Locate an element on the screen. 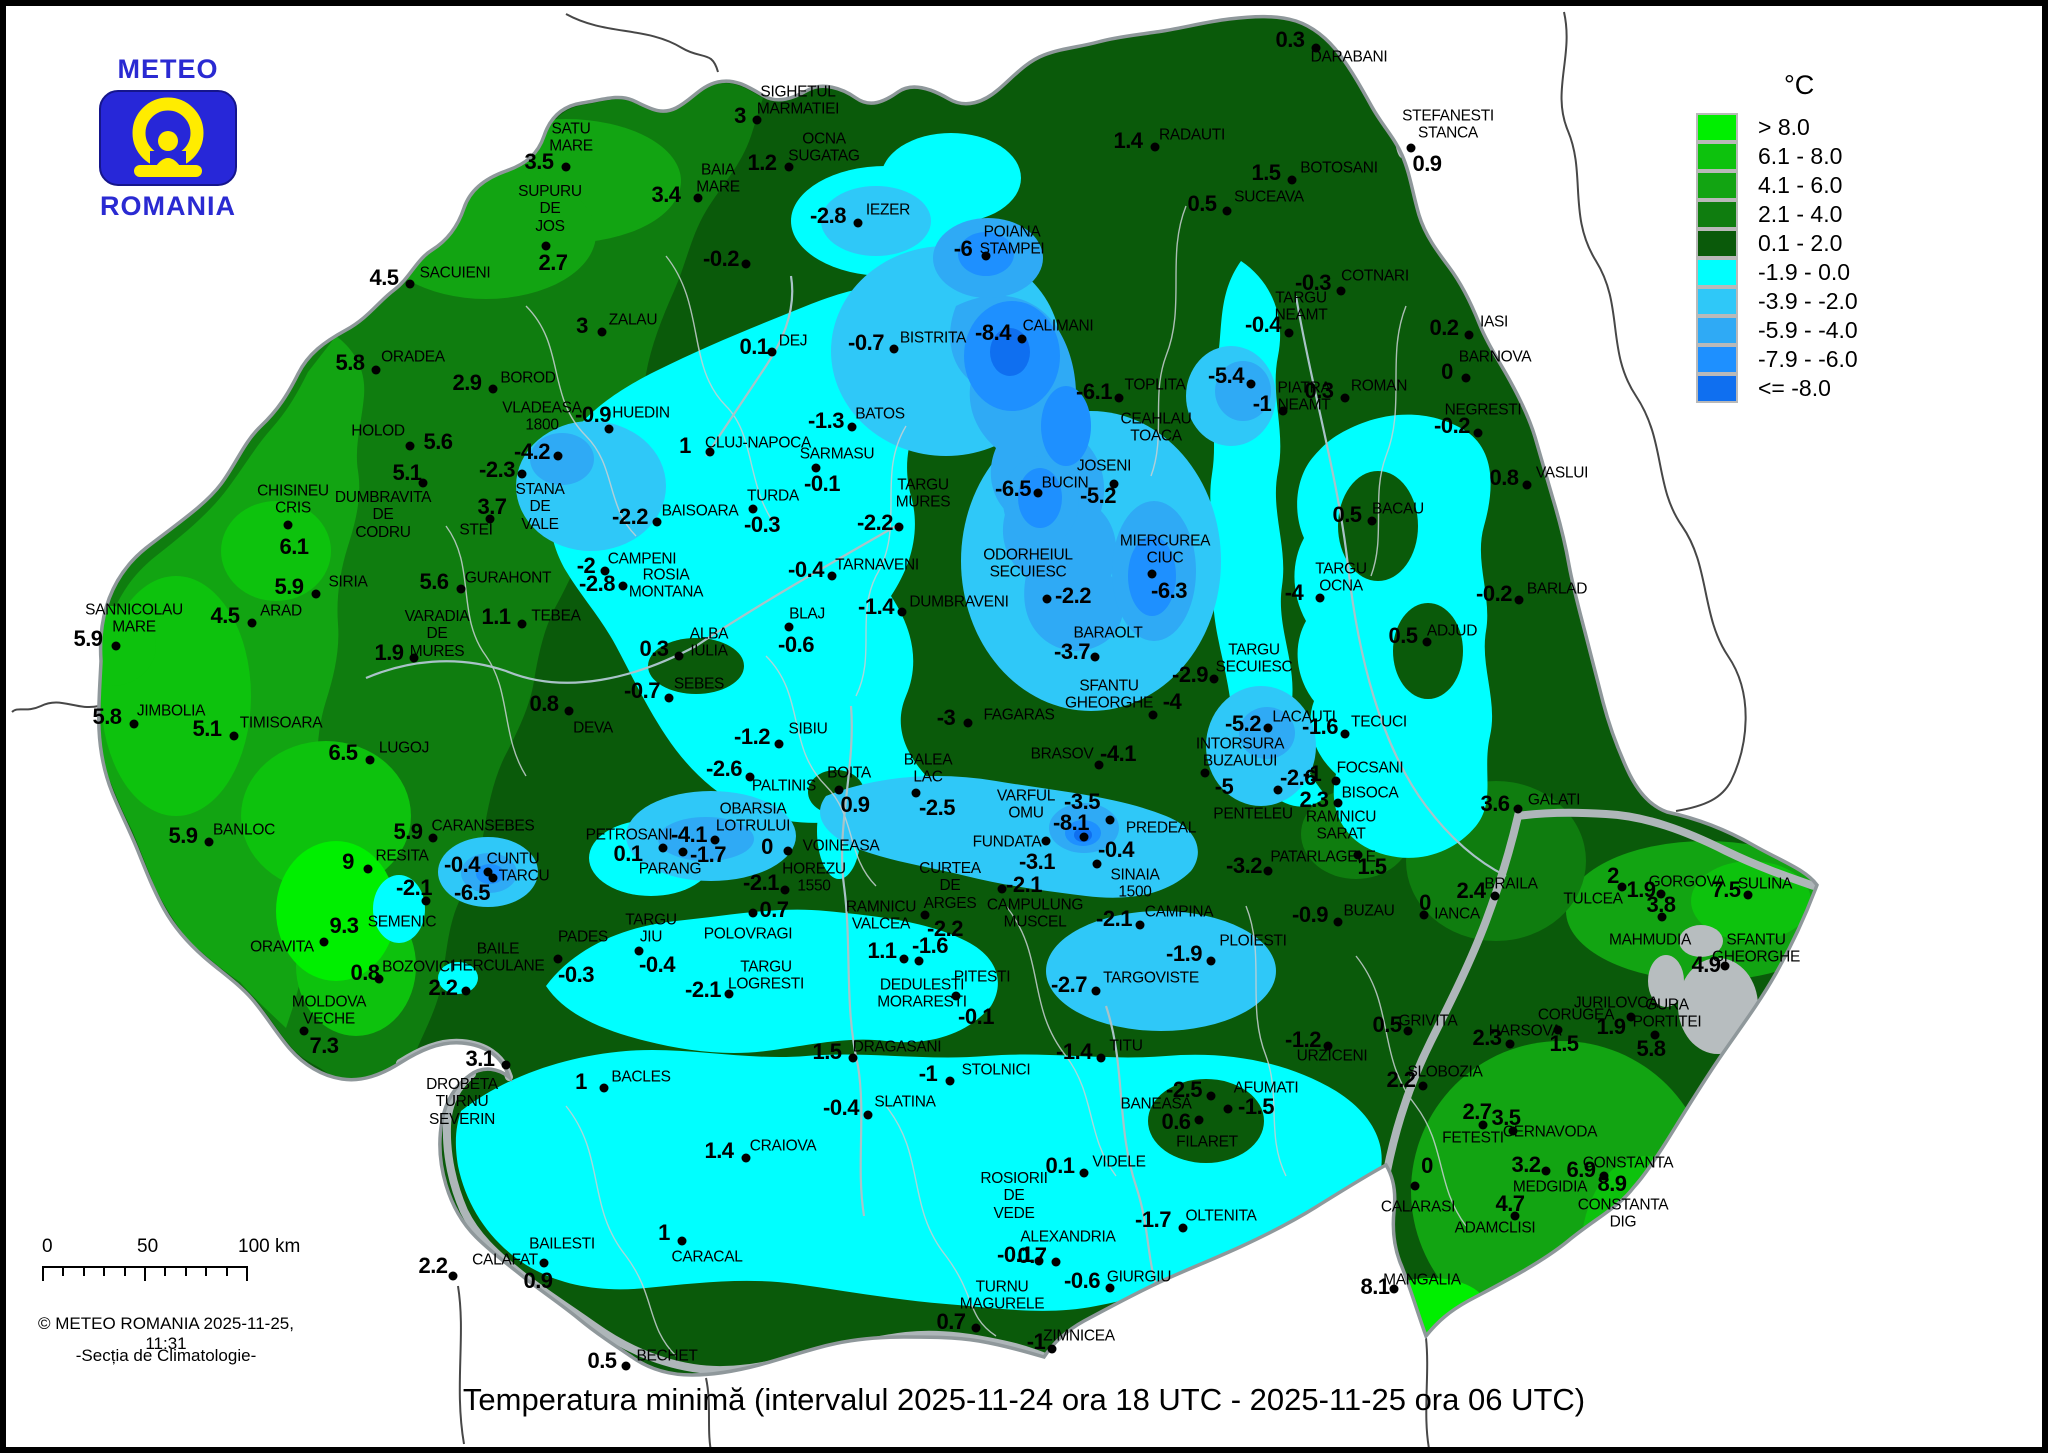  station-value: 2 is located at coordinates (1613, 875).